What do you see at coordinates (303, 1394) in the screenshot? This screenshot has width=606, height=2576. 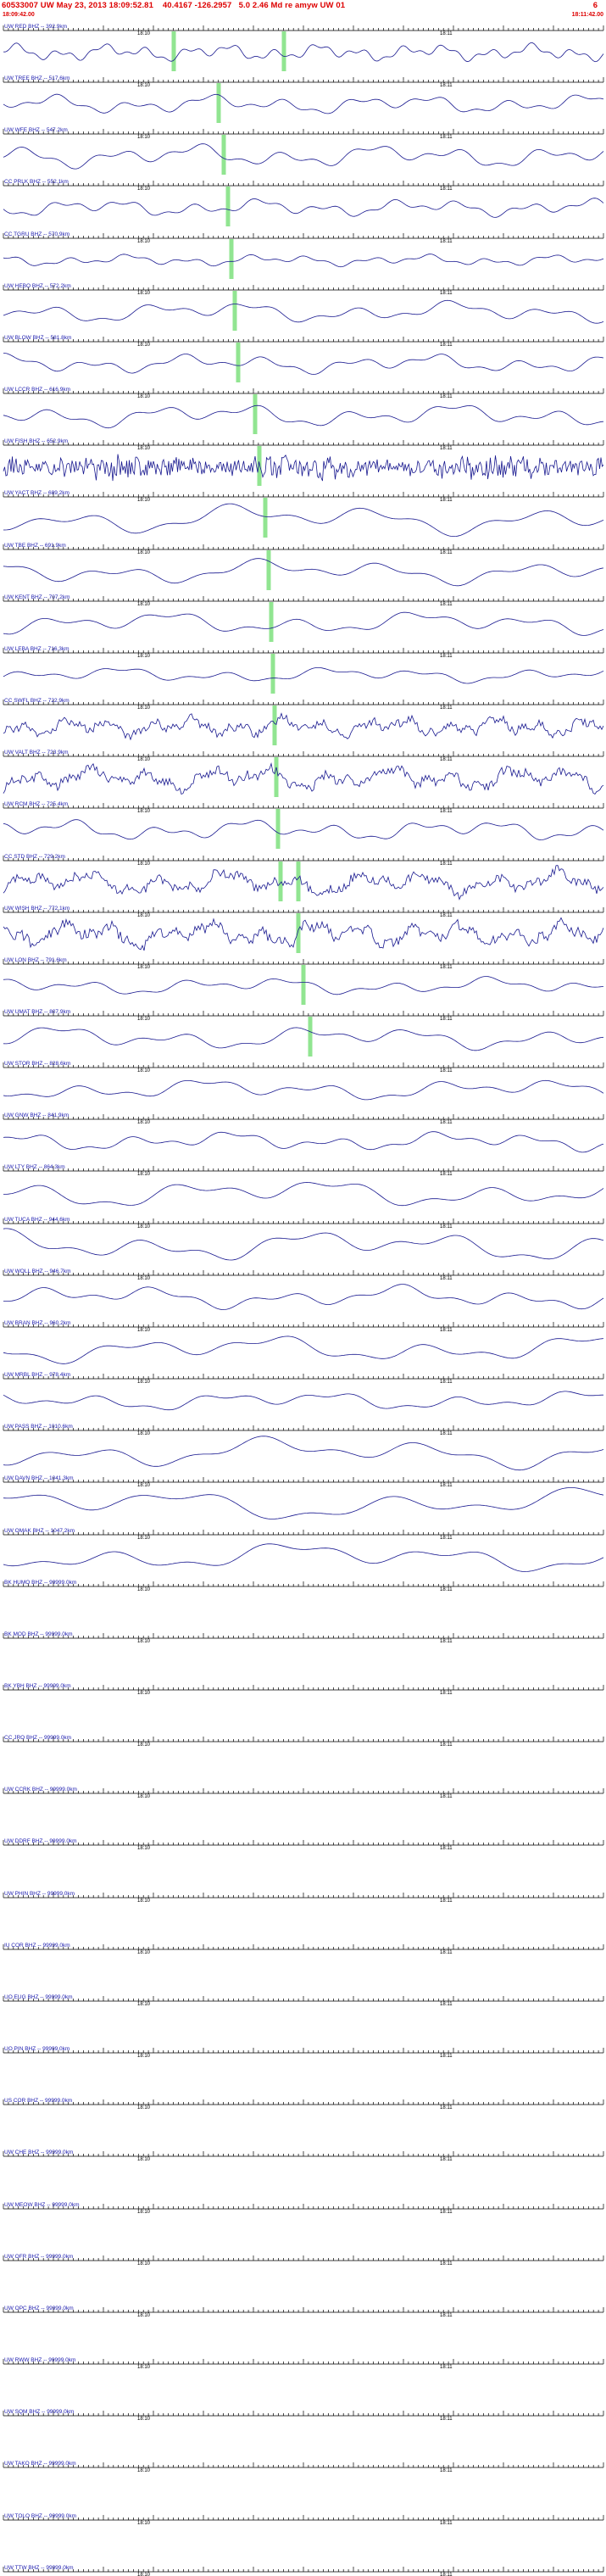 I see `trace-row: UW MRBL BHZ -- 978.4km 18:10 18:11` at bounding box center [303, 1394].